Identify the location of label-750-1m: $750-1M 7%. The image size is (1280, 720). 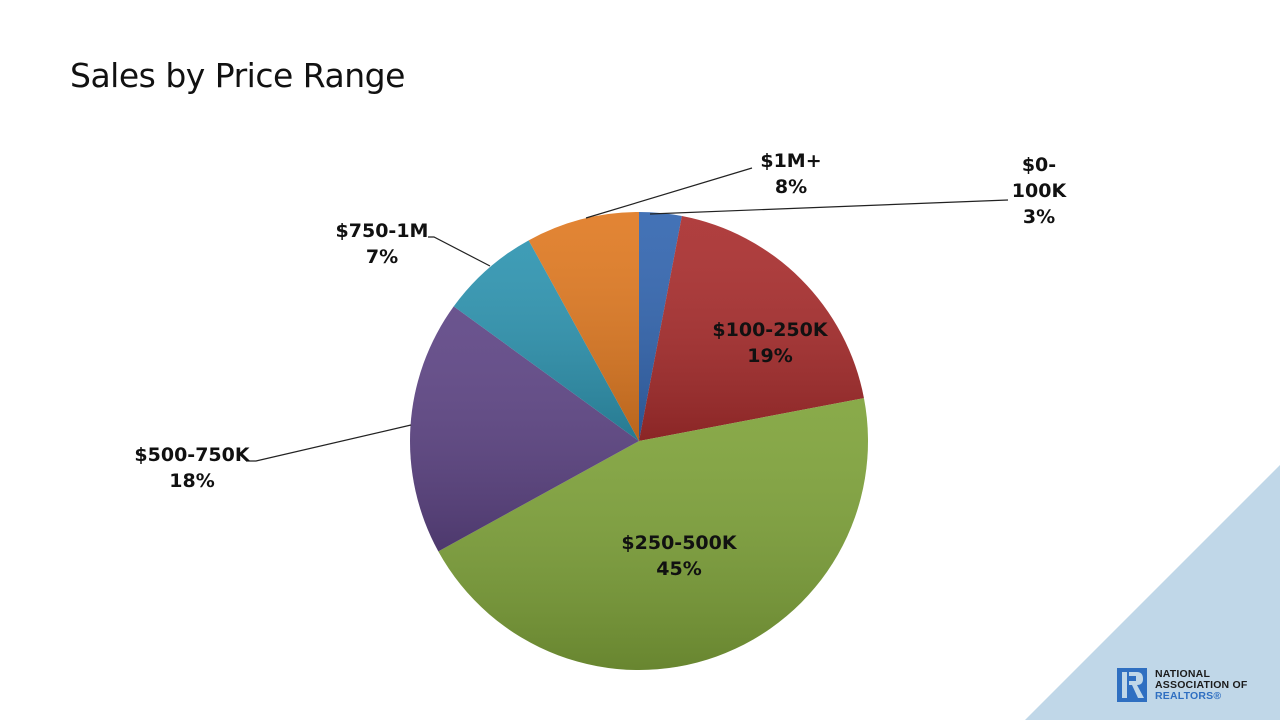
(382, 244).